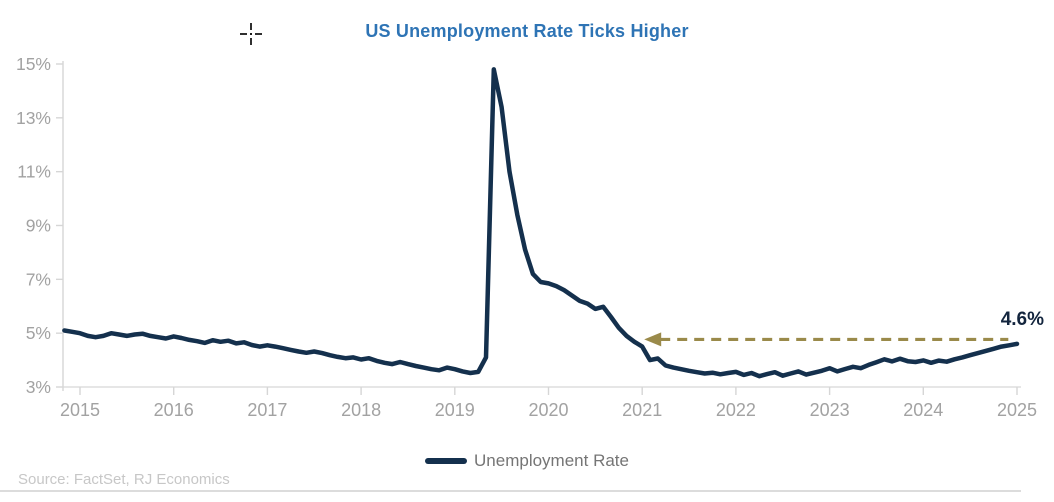  I want to click on svg-text: 11%, so click(34, 172).